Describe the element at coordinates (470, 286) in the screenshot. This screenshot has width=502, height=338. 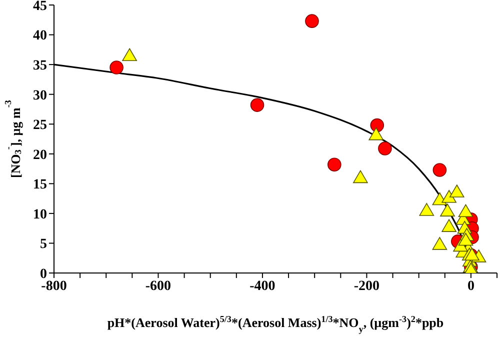
I see `x-tick-label: 0` at that location.